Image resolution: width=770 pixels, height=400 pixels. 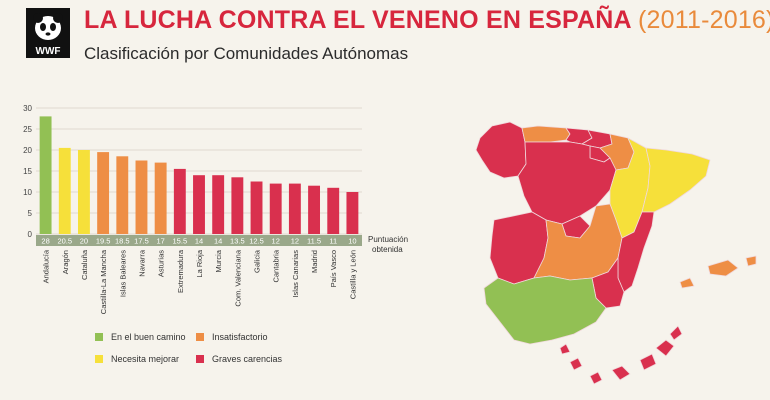 What do you see at coordinates (314, 261) in the screenshot?
I see `x-tick-label: Madrid` at bounding box center [314, 261].